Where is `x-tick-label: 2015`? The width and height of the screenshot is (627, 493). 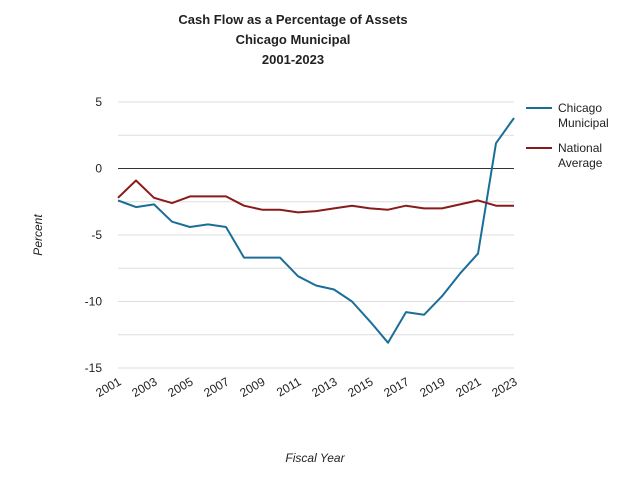
x-tick-label: 2015 is located at coordinates (360, 387).